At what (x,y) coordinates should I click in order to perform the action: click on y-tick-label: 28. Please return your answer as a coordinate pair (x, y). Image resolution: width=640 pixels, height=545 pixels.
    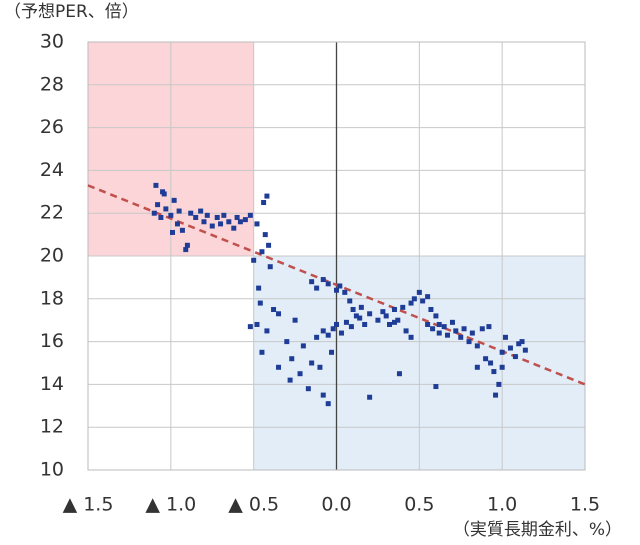
    Looking at the image, I should click on (52, 84).